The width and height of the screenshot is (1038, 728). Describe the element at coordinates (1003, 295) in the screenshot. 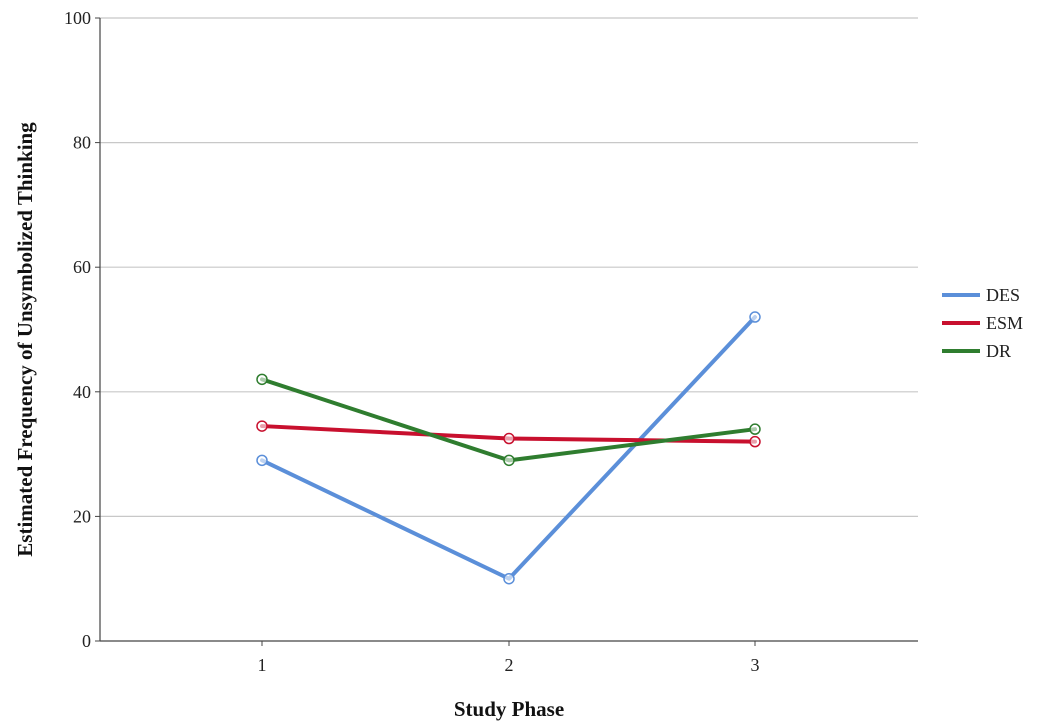

I see `legend-label: DES` at that location.